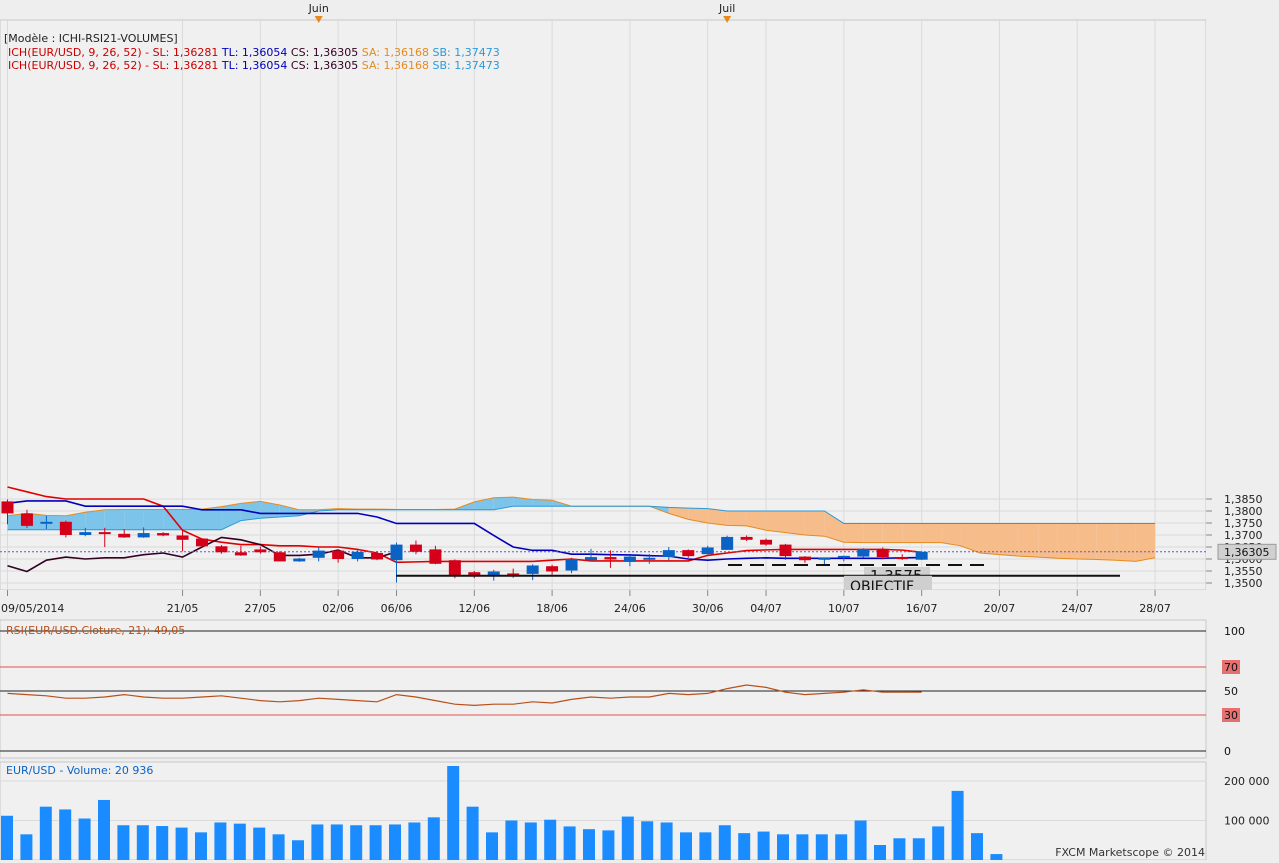 This screenshot has height=863, width=1279. Describe the element at coordinates (95, 630) in the screenshot. I see `rsi-title: RSI(EUR/USD.Cloture, 21): 49,05` at that location.